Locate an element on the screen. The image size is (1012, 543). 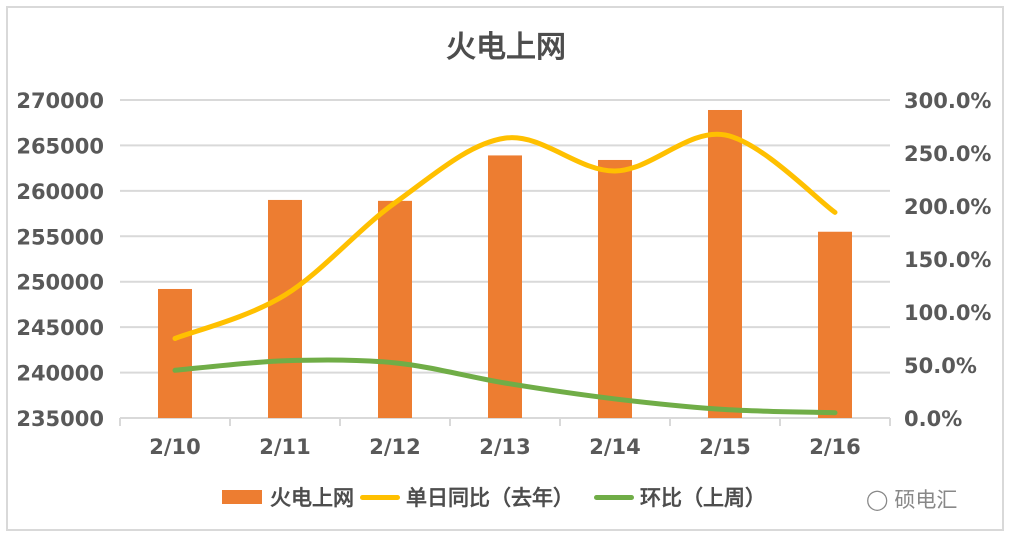
chart-legend: 火电上网 单日同比（去年） 环比（上周） is located at coordinates (497, 497).